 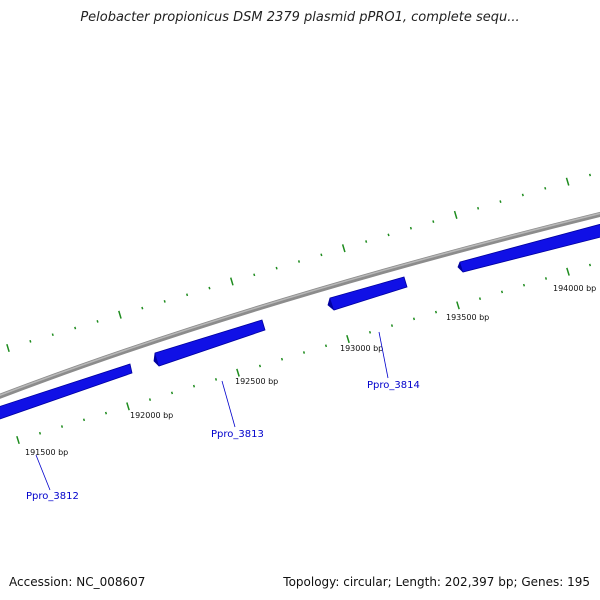 What do you see at coordinates (393, 385) in the screenshot?
I see `gene-label-ppro-3814: Ppro_3814` at bounding box center [393, 385].